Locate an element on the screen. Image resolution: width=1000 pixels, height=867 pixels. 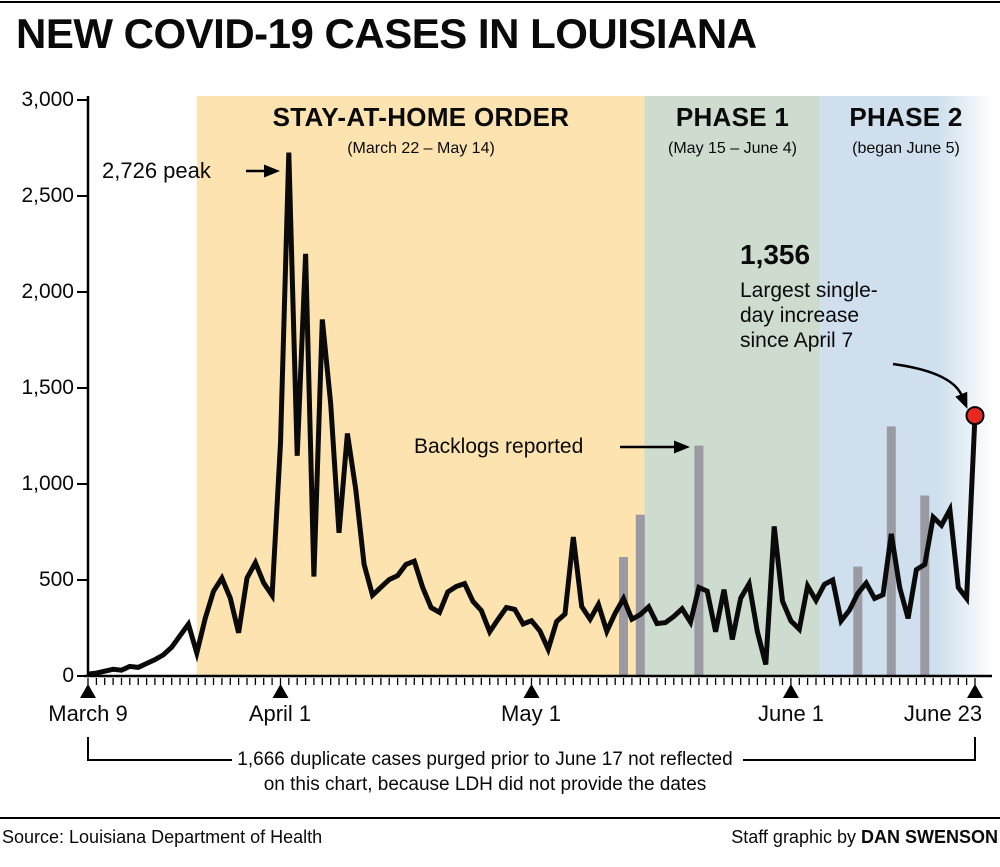
staff-credit-name: DAN SWENSON is located at coordinates (929, 837).